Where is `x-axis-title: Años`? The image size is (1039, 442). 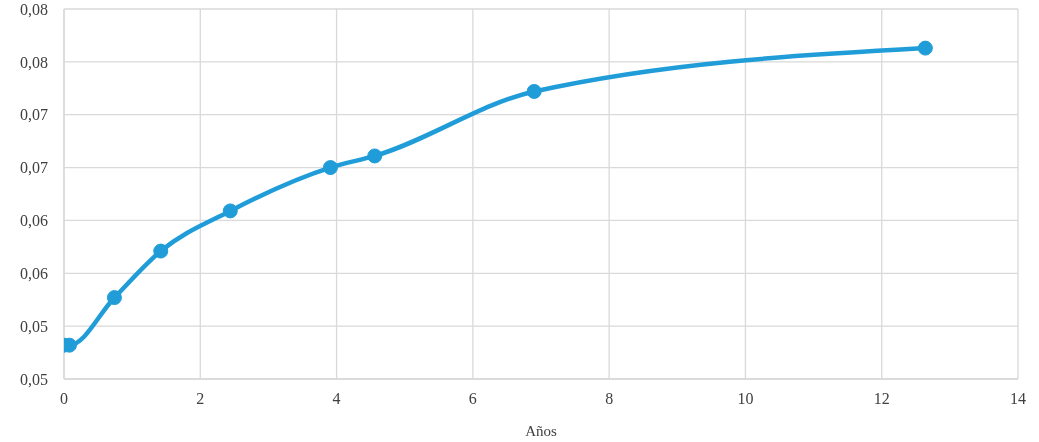 x-axis-title: Años is located at coordinates (541, 431).